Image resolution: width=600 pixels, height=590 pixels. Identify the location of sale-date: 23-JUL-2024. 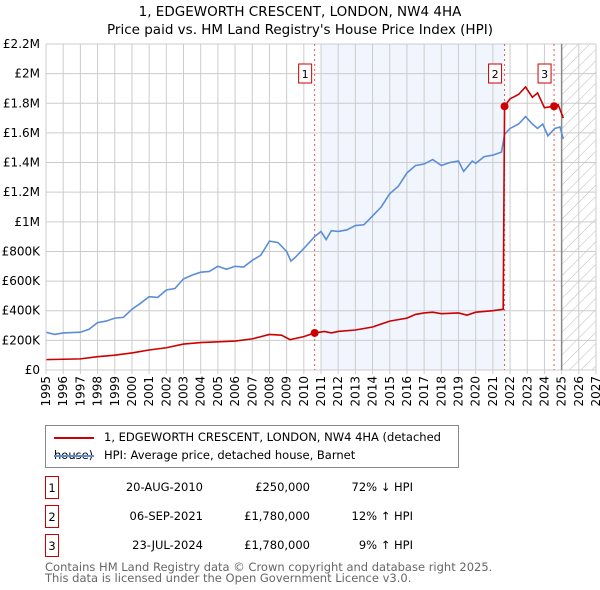
(167, 545).